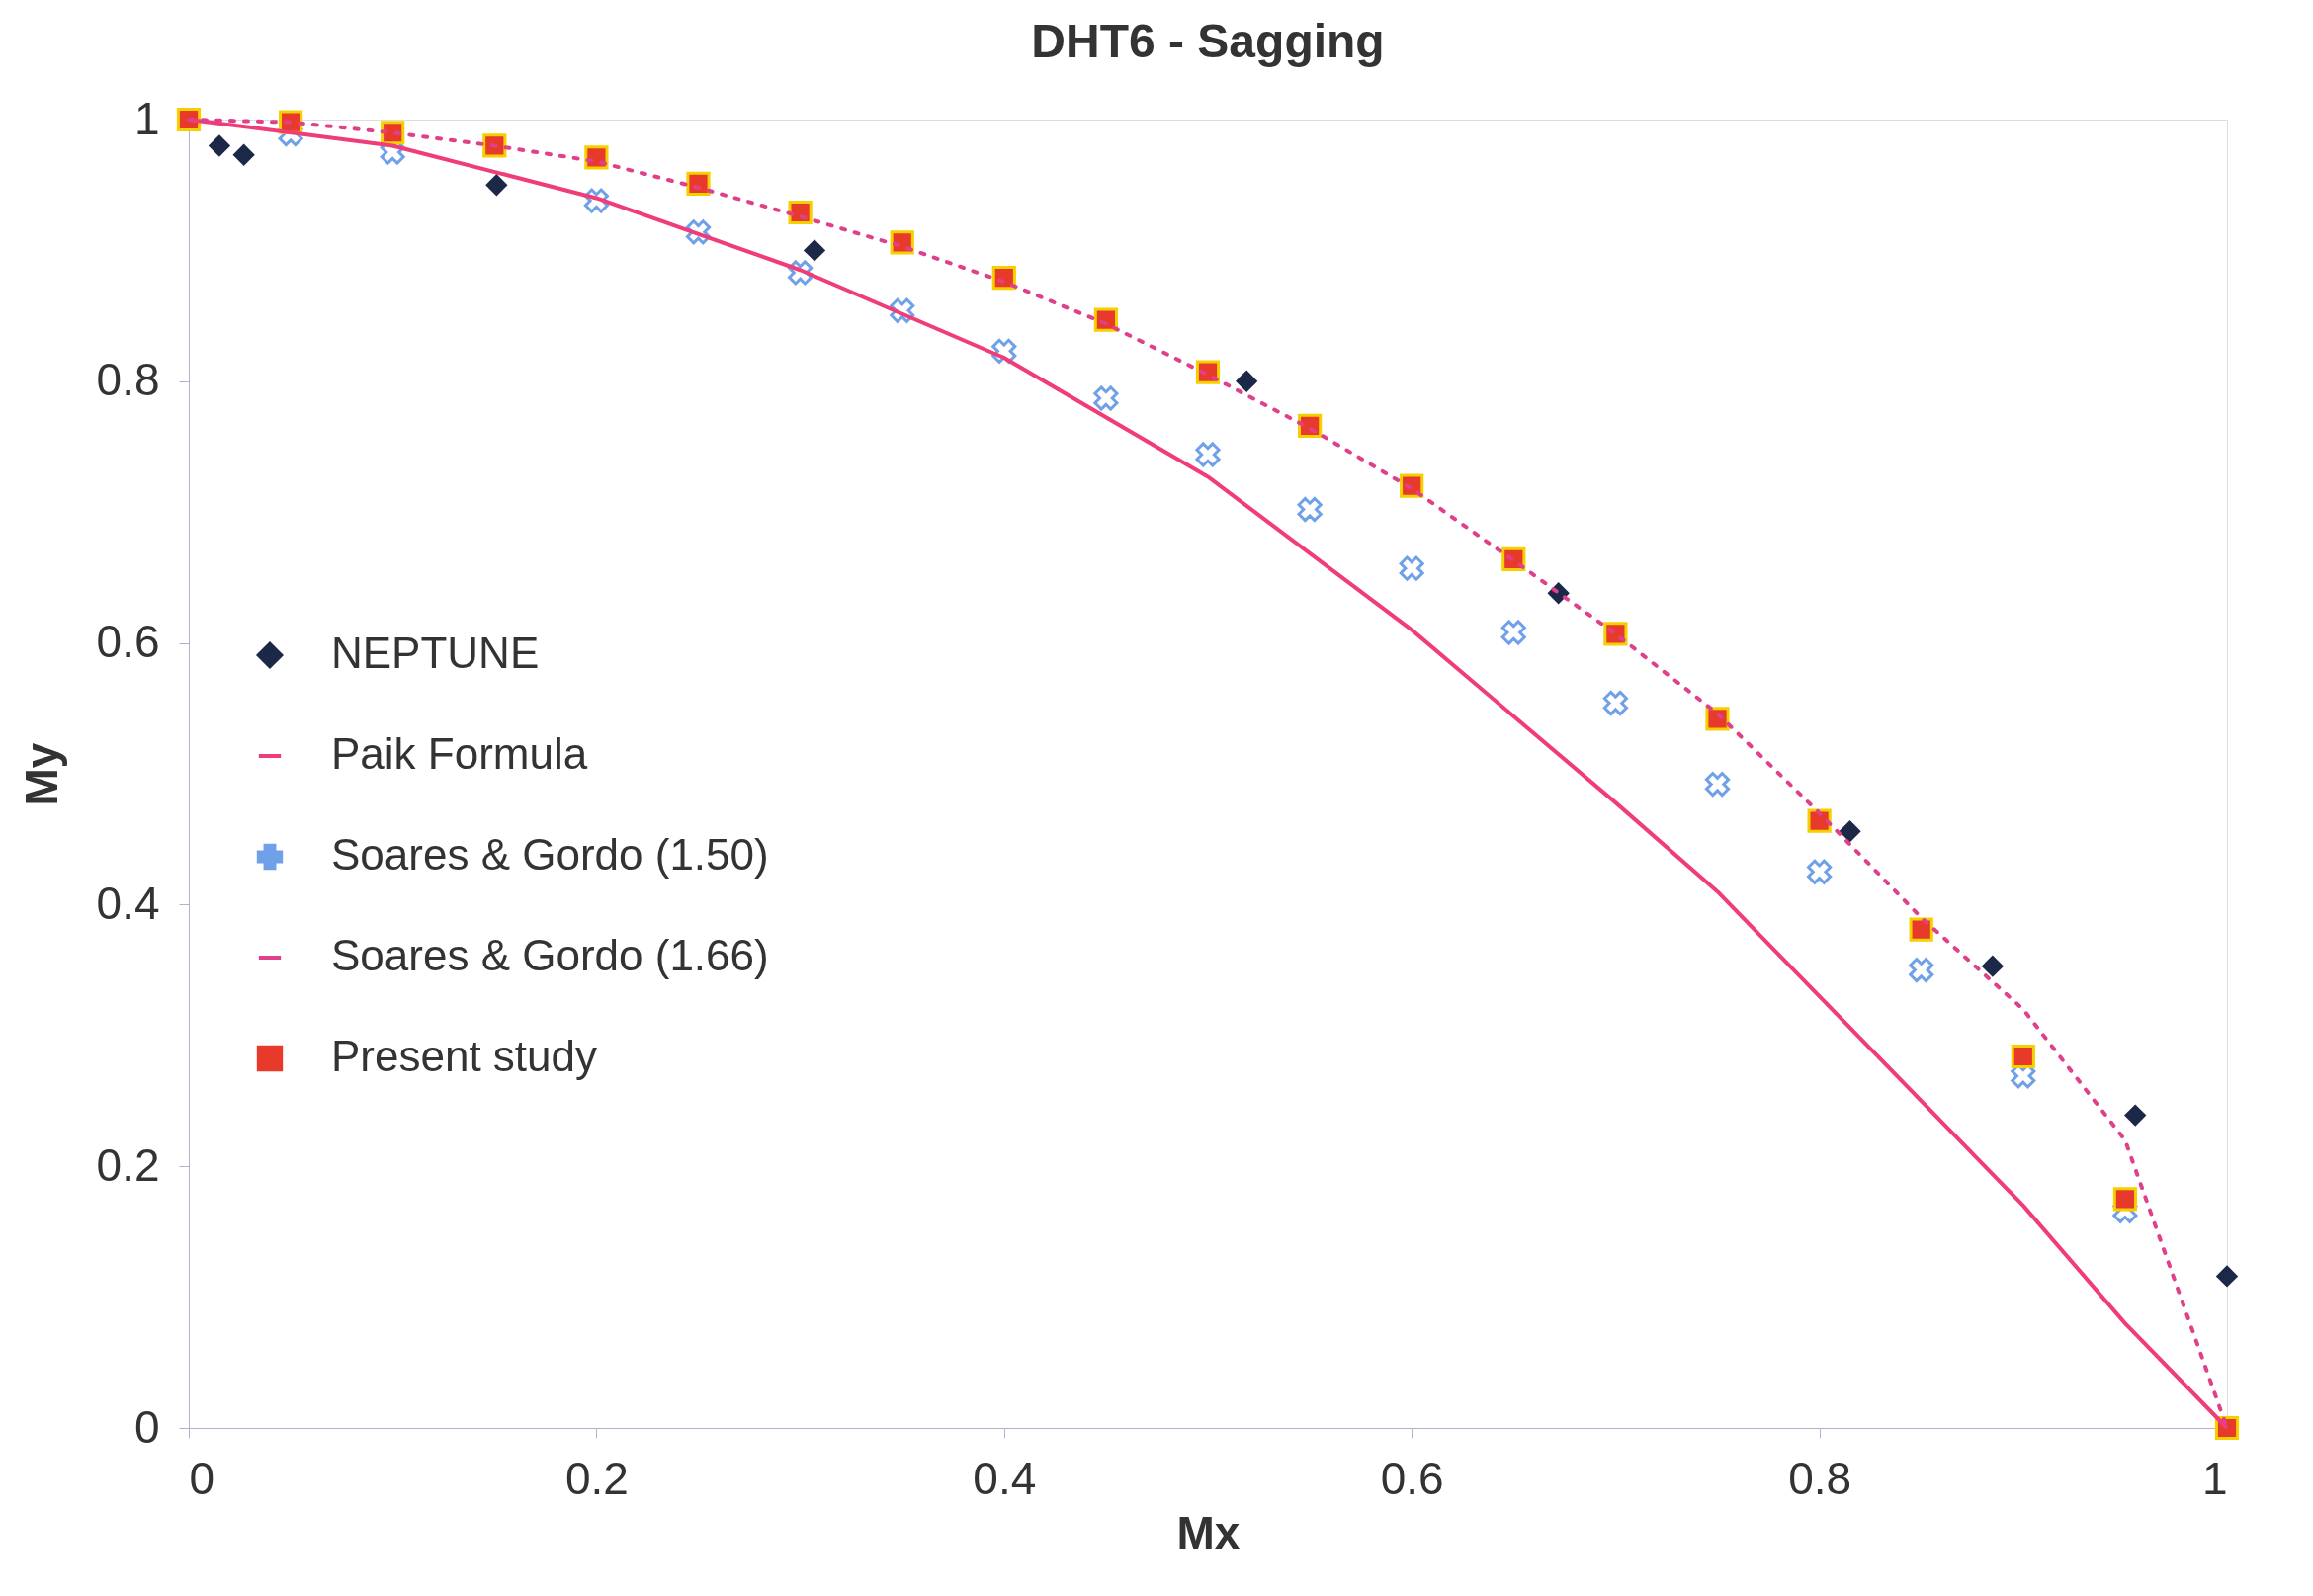  I want to click on x-tick-label: 0.4, so click(1005, 1478).